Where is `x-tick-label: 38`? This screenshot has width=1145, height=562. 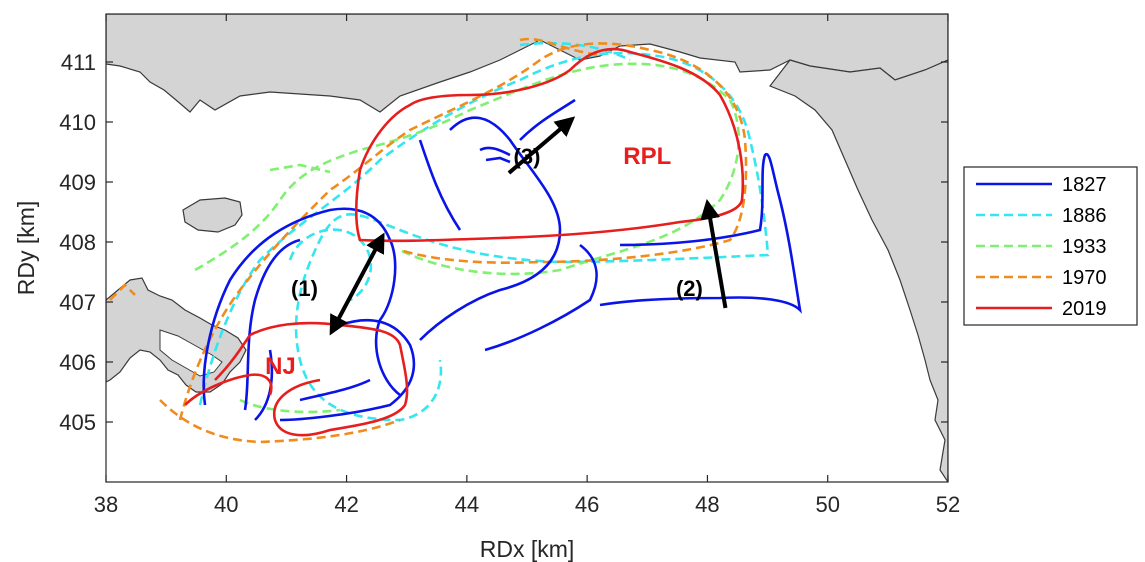 x-tick-label: 38 is located at coordinates (106, 504).